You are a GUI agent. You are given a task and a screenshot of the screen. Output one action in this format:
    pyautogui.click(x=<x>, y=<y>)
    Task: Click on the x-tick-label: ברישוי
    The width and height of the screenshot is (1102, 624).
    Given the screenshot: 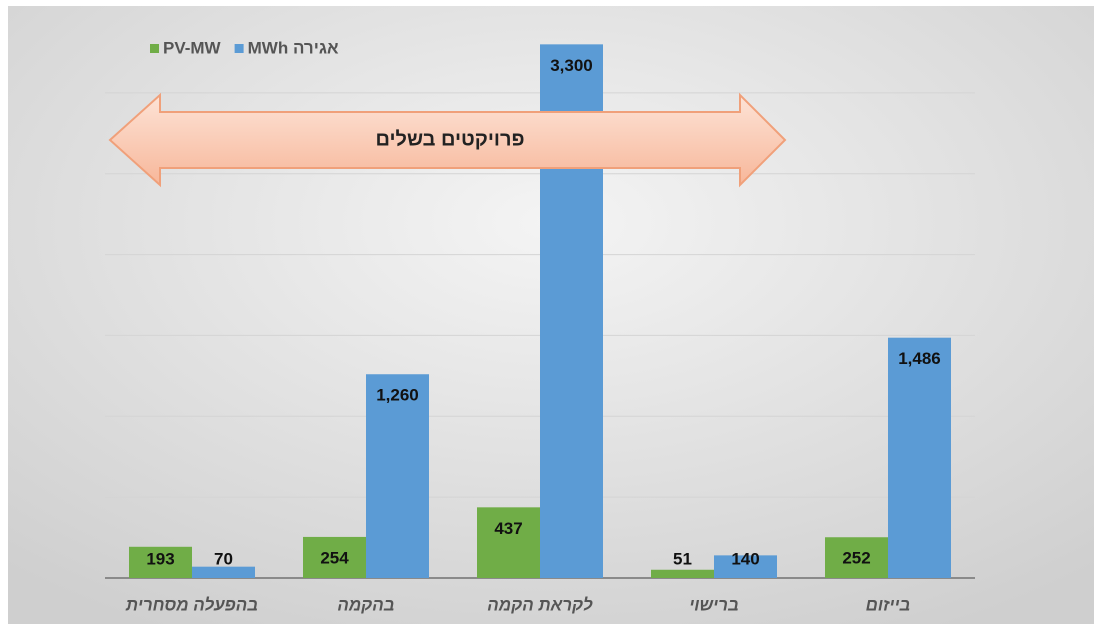 What is the action you would take?
    pyautogui.click(x=714, y=604)
    